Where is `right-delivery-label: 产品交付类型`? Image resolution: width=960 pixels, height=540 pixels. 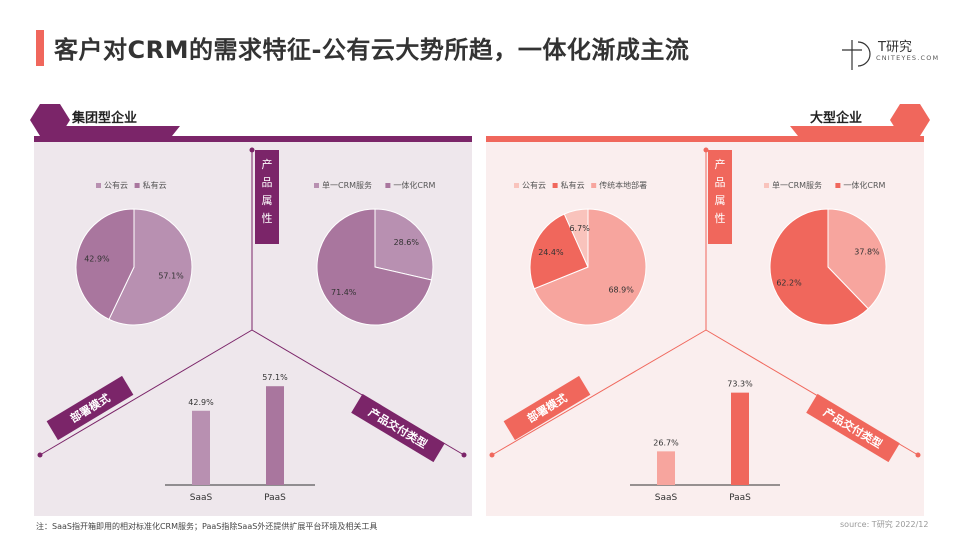
right-delivery-label: 产品交付类型 is located at coordinates (853, 428).